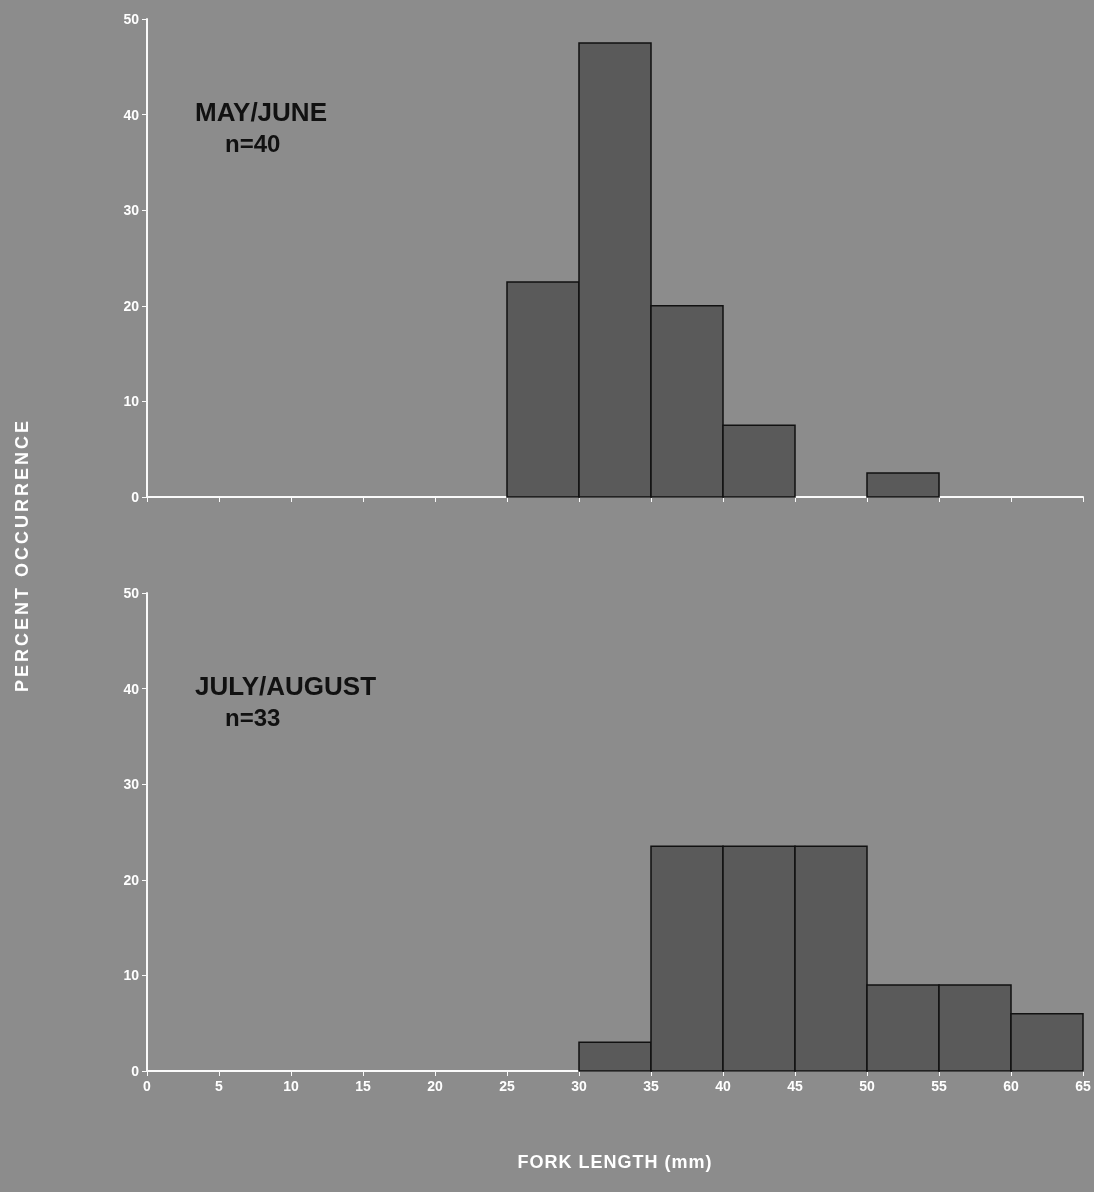 The width and height of the screenshot is (1094, 1192). I want to click on x-tick-label: 45, so click(795, 1086).